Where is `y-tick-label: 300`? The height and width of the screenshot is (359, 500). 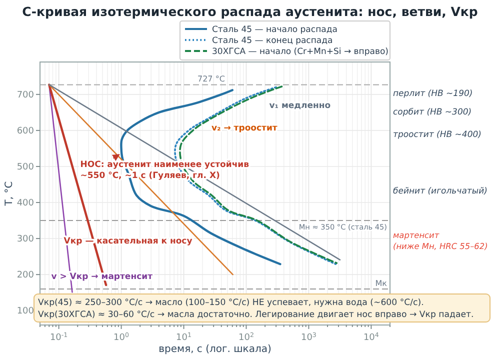
y-tick-label: 300 is located at coordinates (25, 239).